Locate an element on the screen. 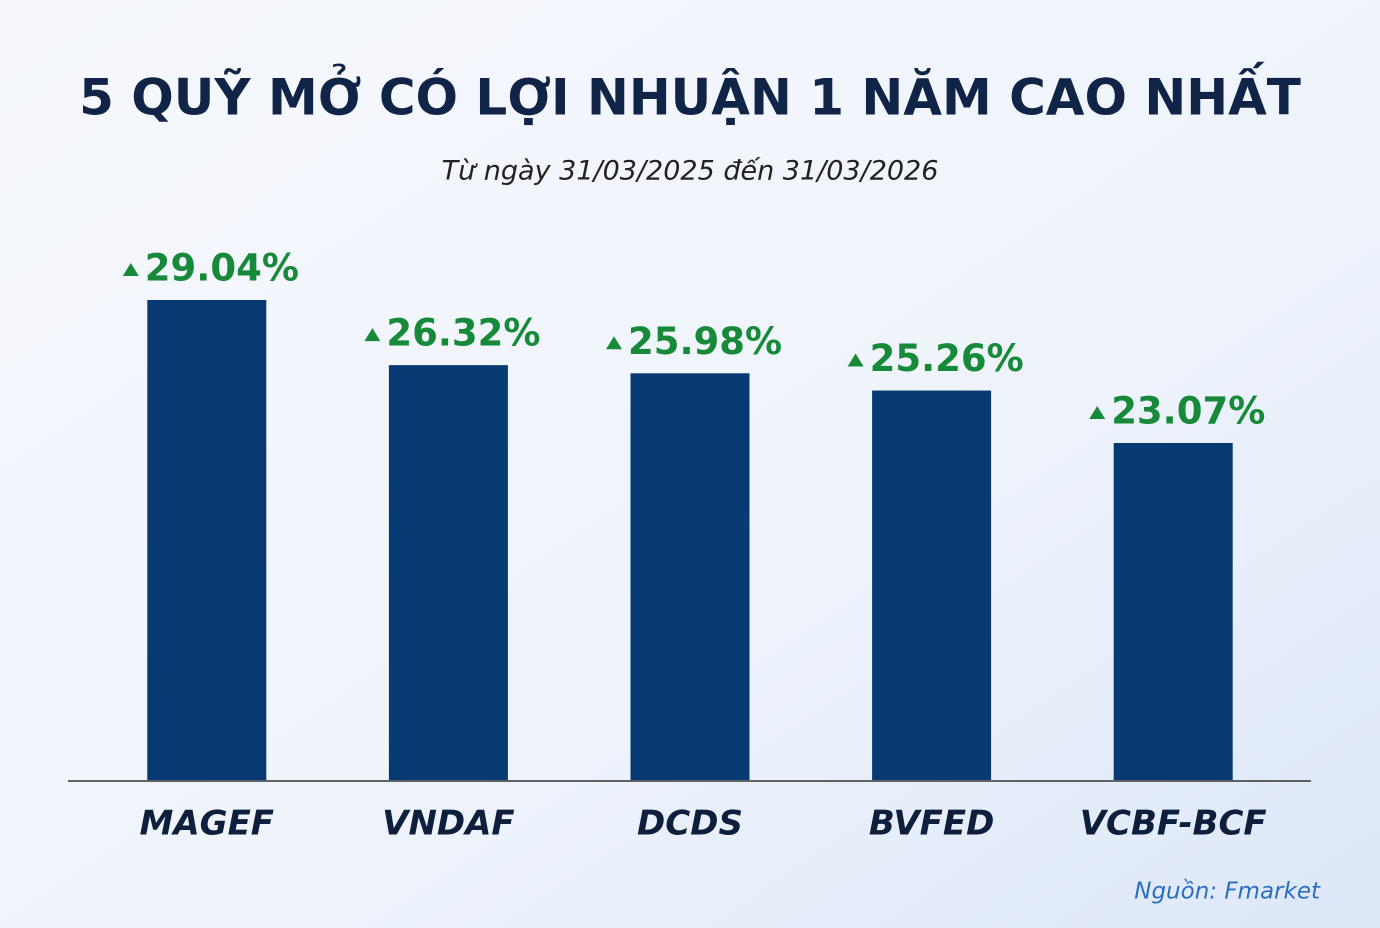 The image size is (1380, 928). value-label: 25.98% is located at coordinates (705, 341).